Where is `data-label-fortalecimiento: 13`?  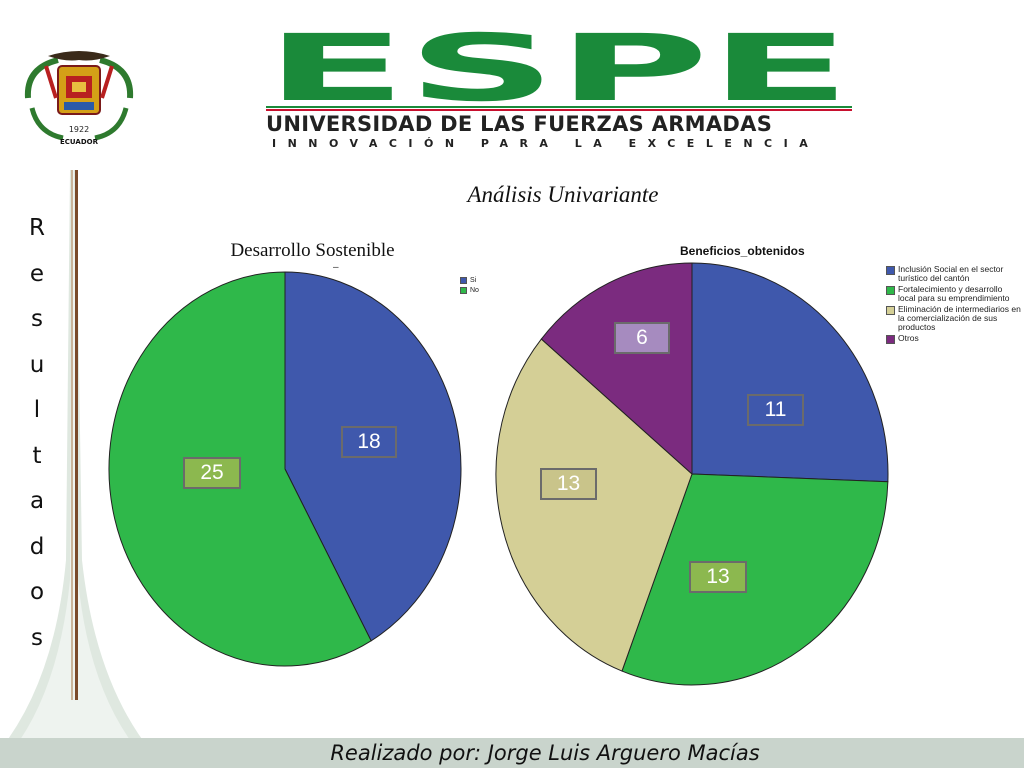 data-label-fortalecimiento: 13 is located at coordinates (718, 577).